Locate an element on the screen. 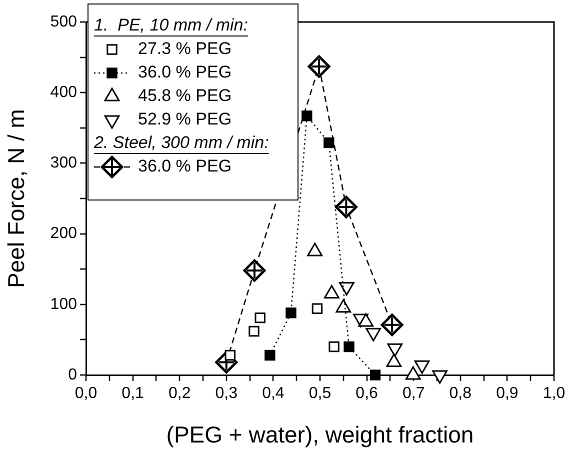  legend-label: 52.9 % PEG is located at coordinates (185, 119).